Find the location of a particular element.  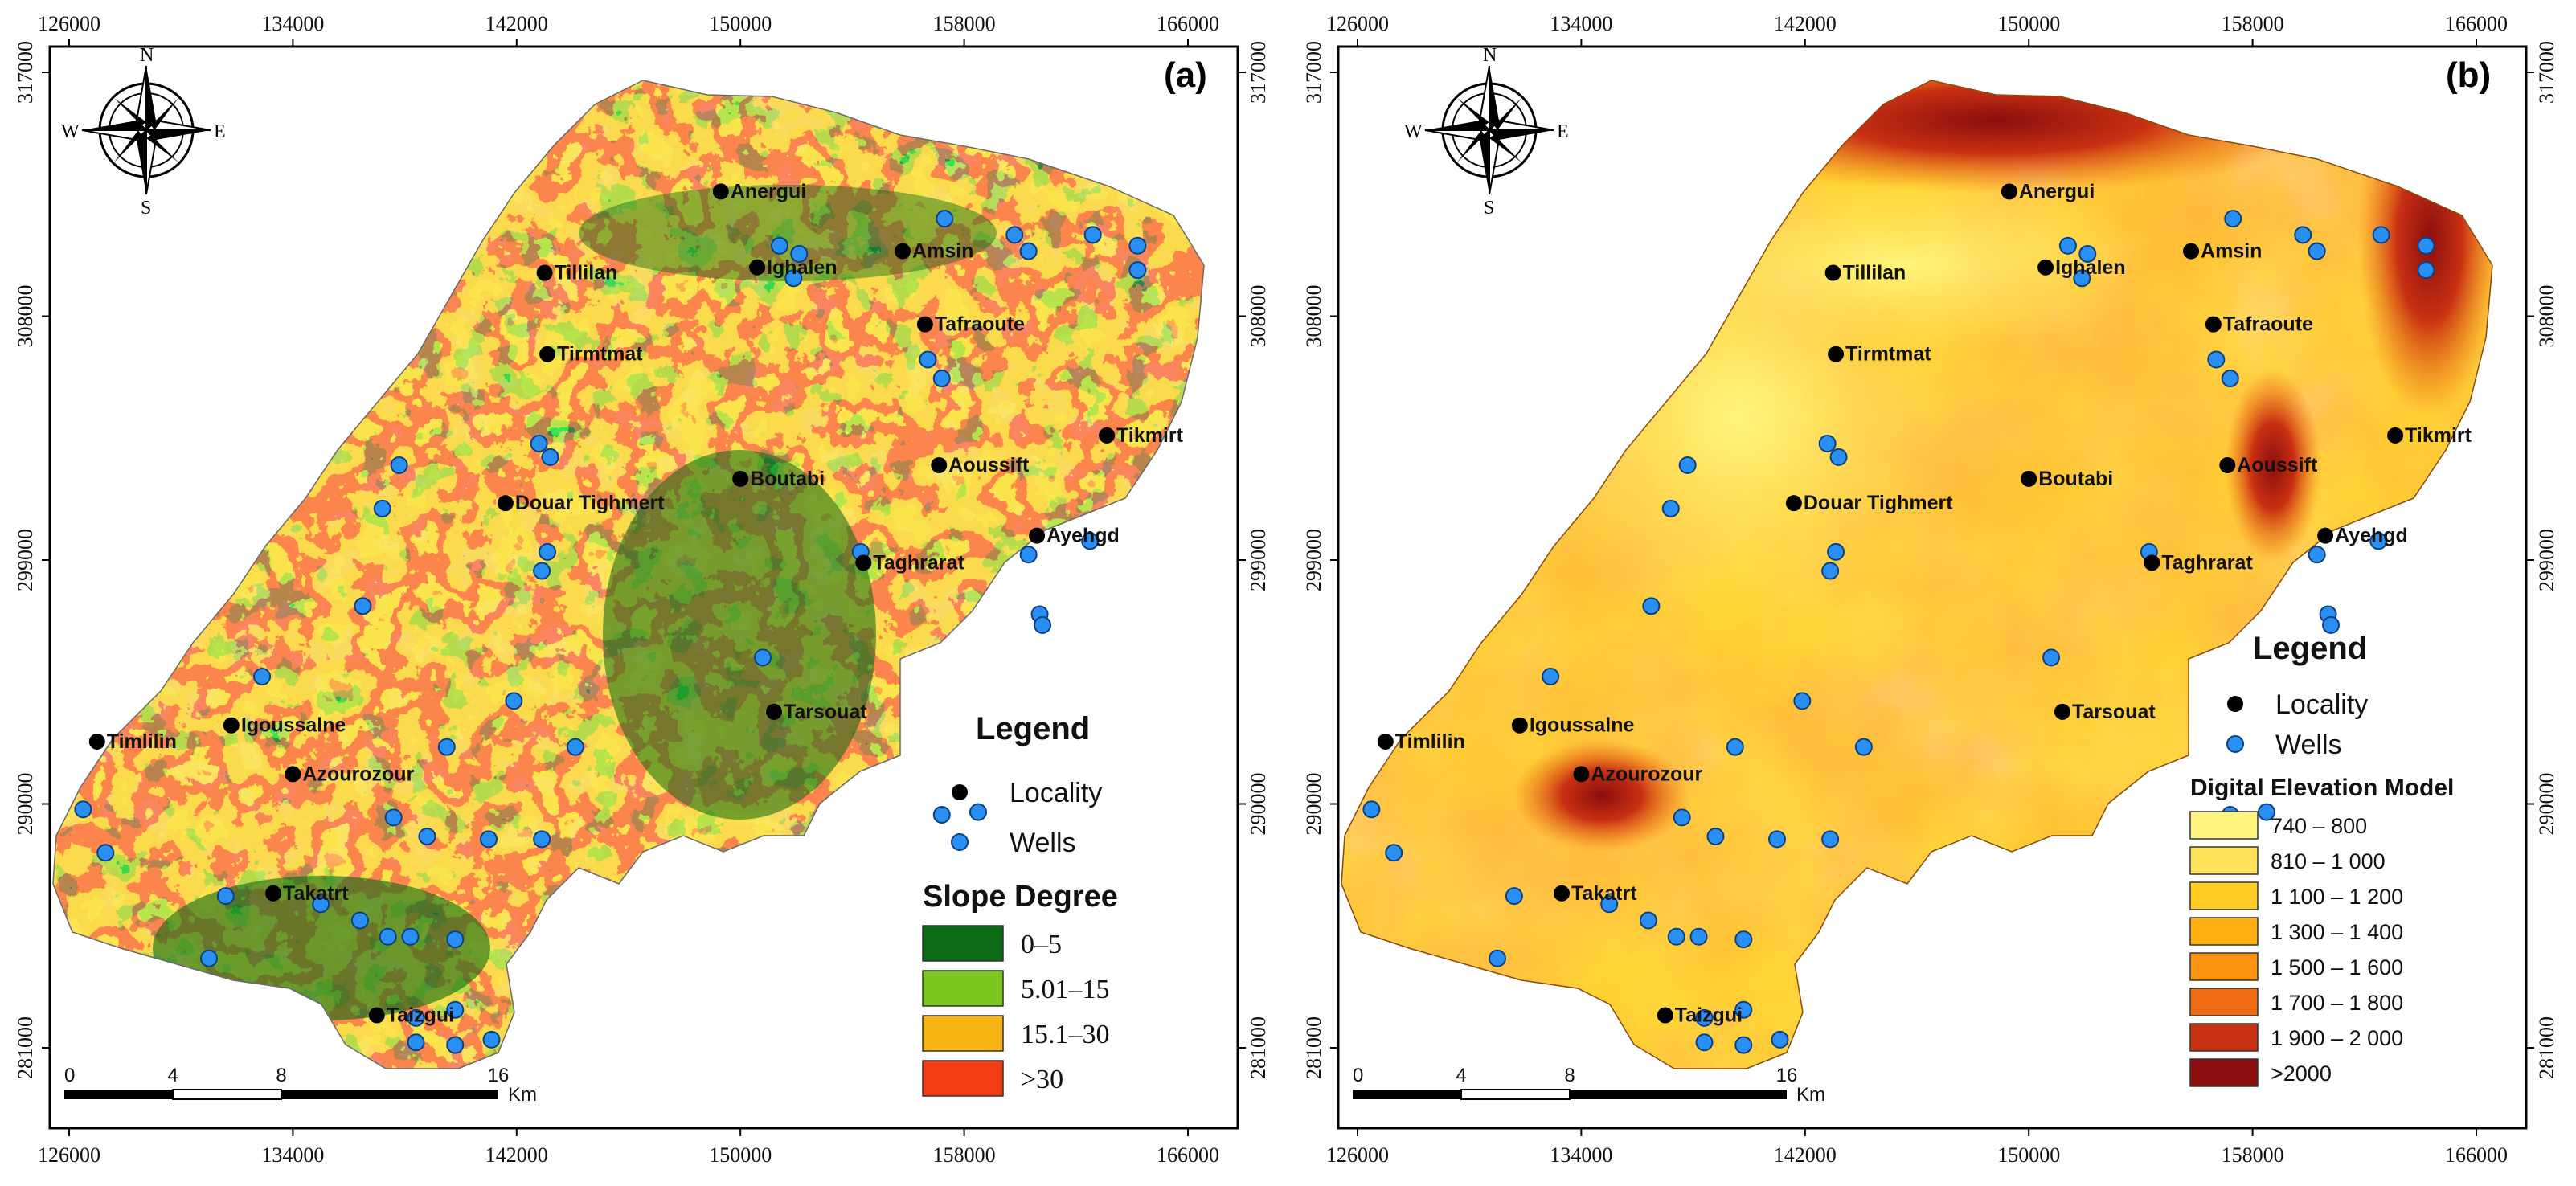

x-tick-label-bottom: 126000 is located at coordinates (69, 1155).